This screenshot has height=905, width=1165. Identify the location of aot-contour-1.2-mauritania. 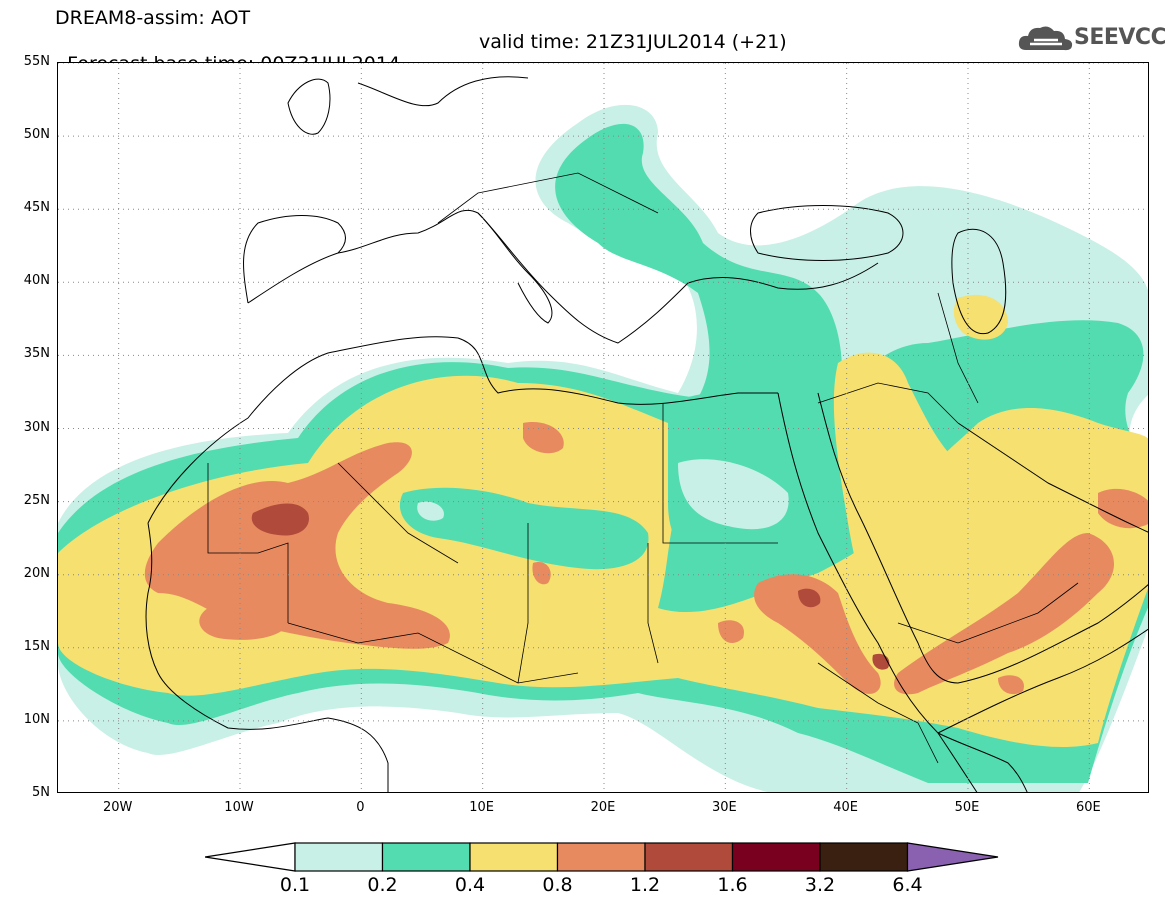
(280, 519).